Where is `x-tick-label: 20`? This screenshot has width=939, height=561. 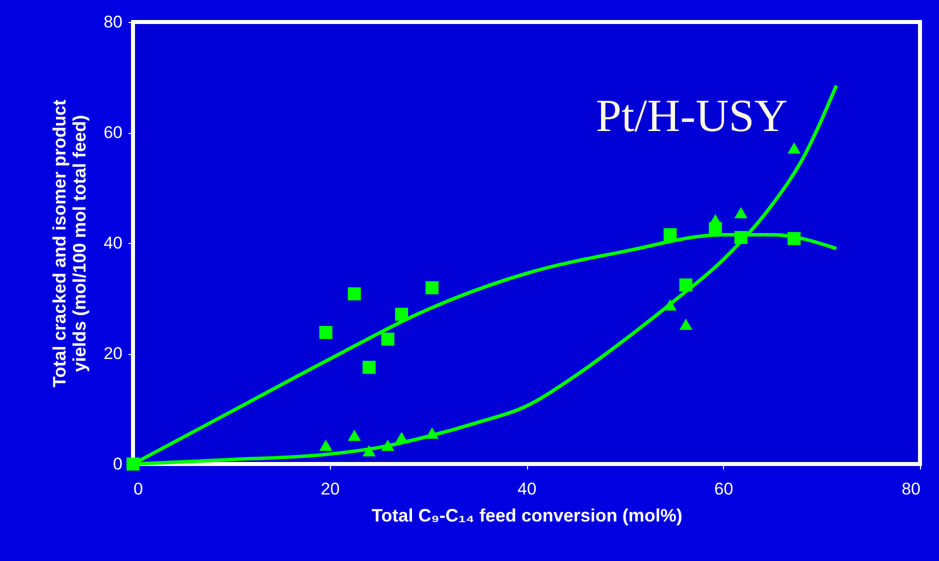 x-tick-label: 20 is located at coordinates (330, 489).